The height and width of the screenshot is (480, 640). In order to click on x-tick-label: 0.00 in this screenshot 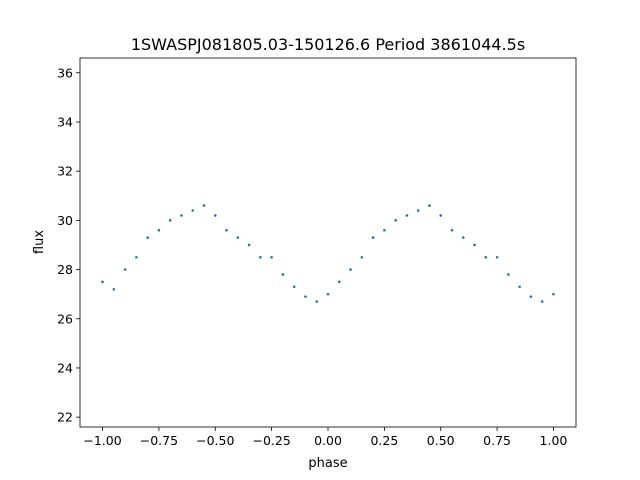, I will do `click(328, 440)`.